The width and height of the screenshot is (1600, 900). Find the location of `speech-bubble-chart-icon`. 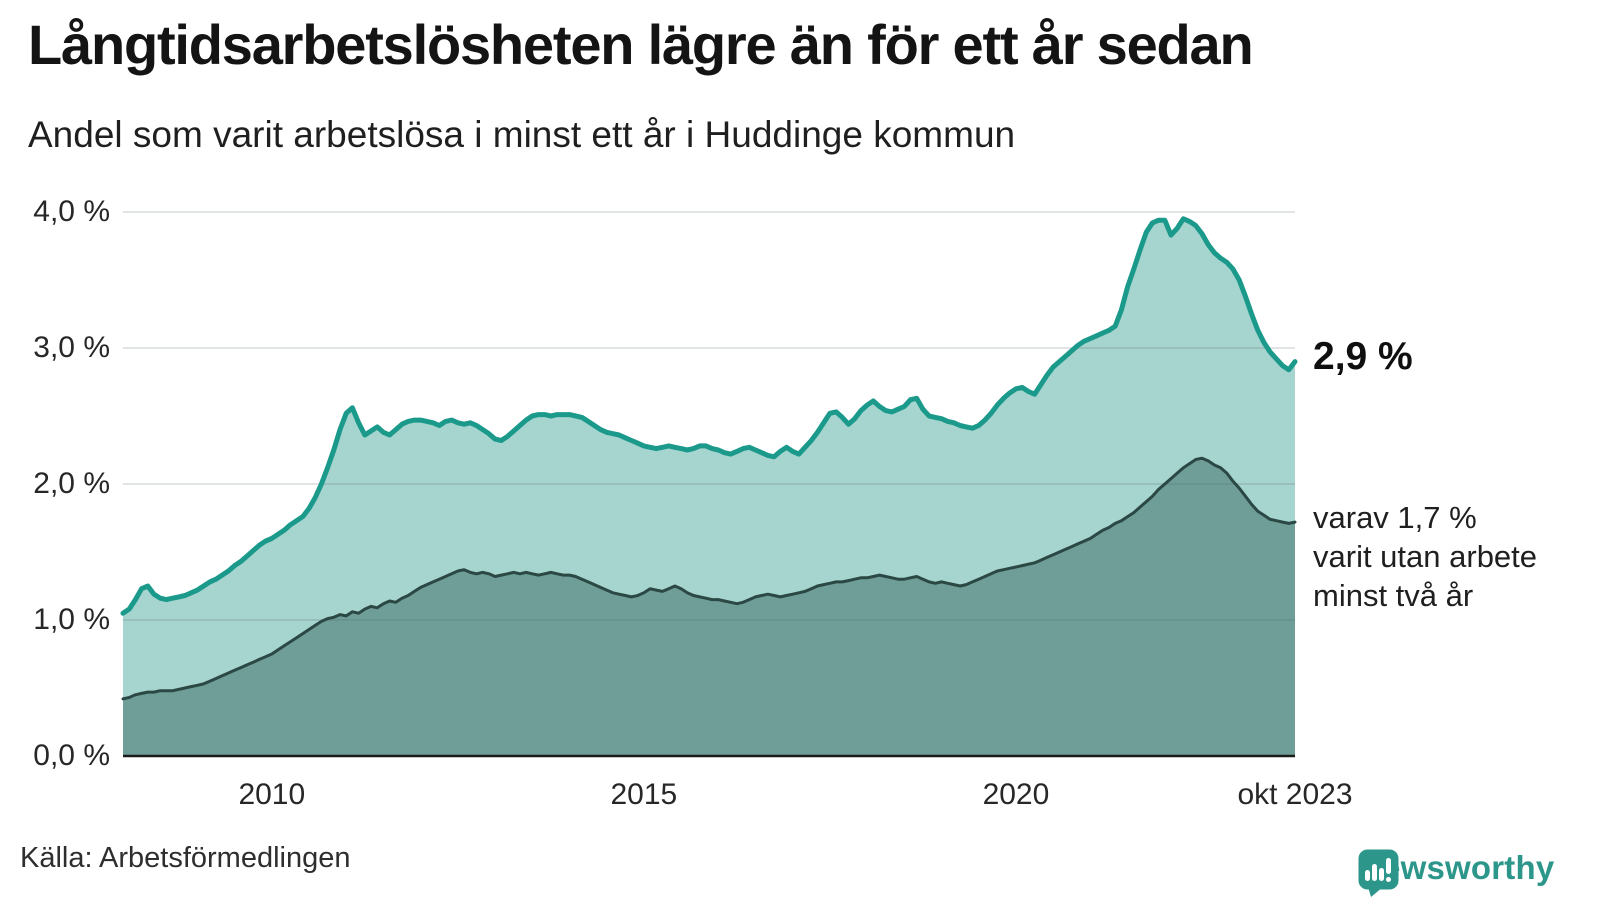

speech-bubble-chart-icon is located at coordinates (1378, 873).